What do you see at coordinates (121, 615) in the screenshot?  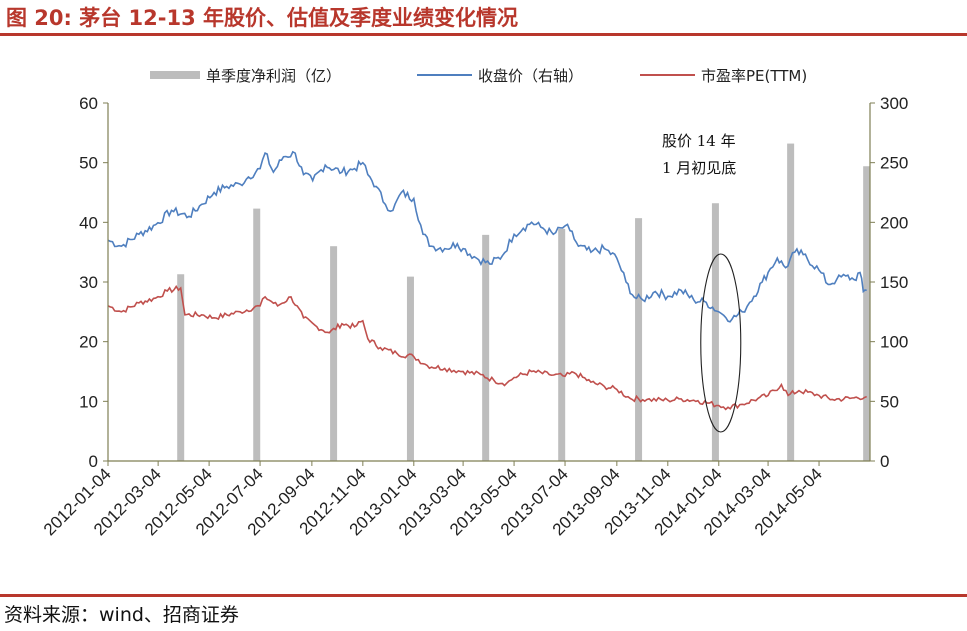 I see `source-note: 资料来源：wind、招商证券` at bounding box center [121, 615].